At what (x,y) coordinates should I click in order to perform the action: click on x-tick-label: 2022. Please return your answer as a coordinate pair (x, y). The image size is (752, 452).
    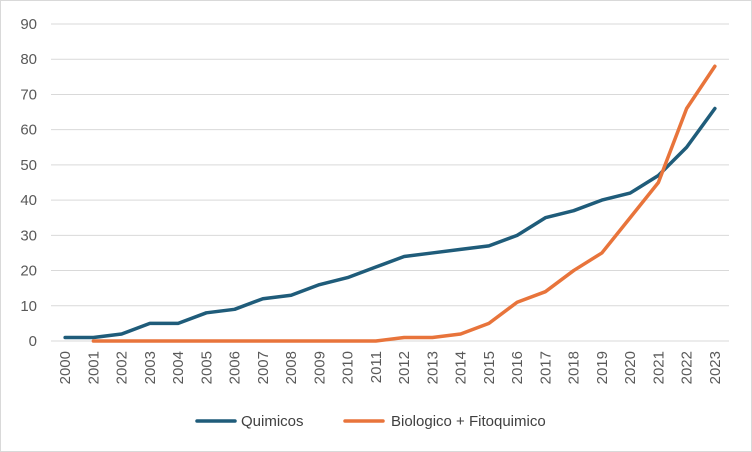
    Looking at the image, I should click on (687, 367).